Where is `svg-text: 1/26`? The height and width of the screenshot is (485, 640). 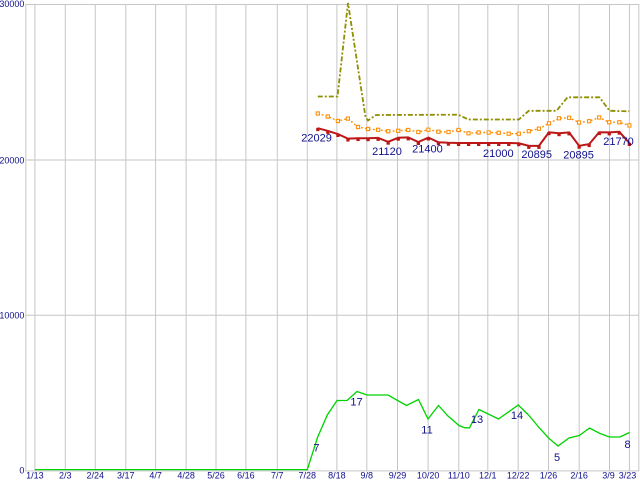 svg-text: 1/26 is located at coordinates (549, 475).